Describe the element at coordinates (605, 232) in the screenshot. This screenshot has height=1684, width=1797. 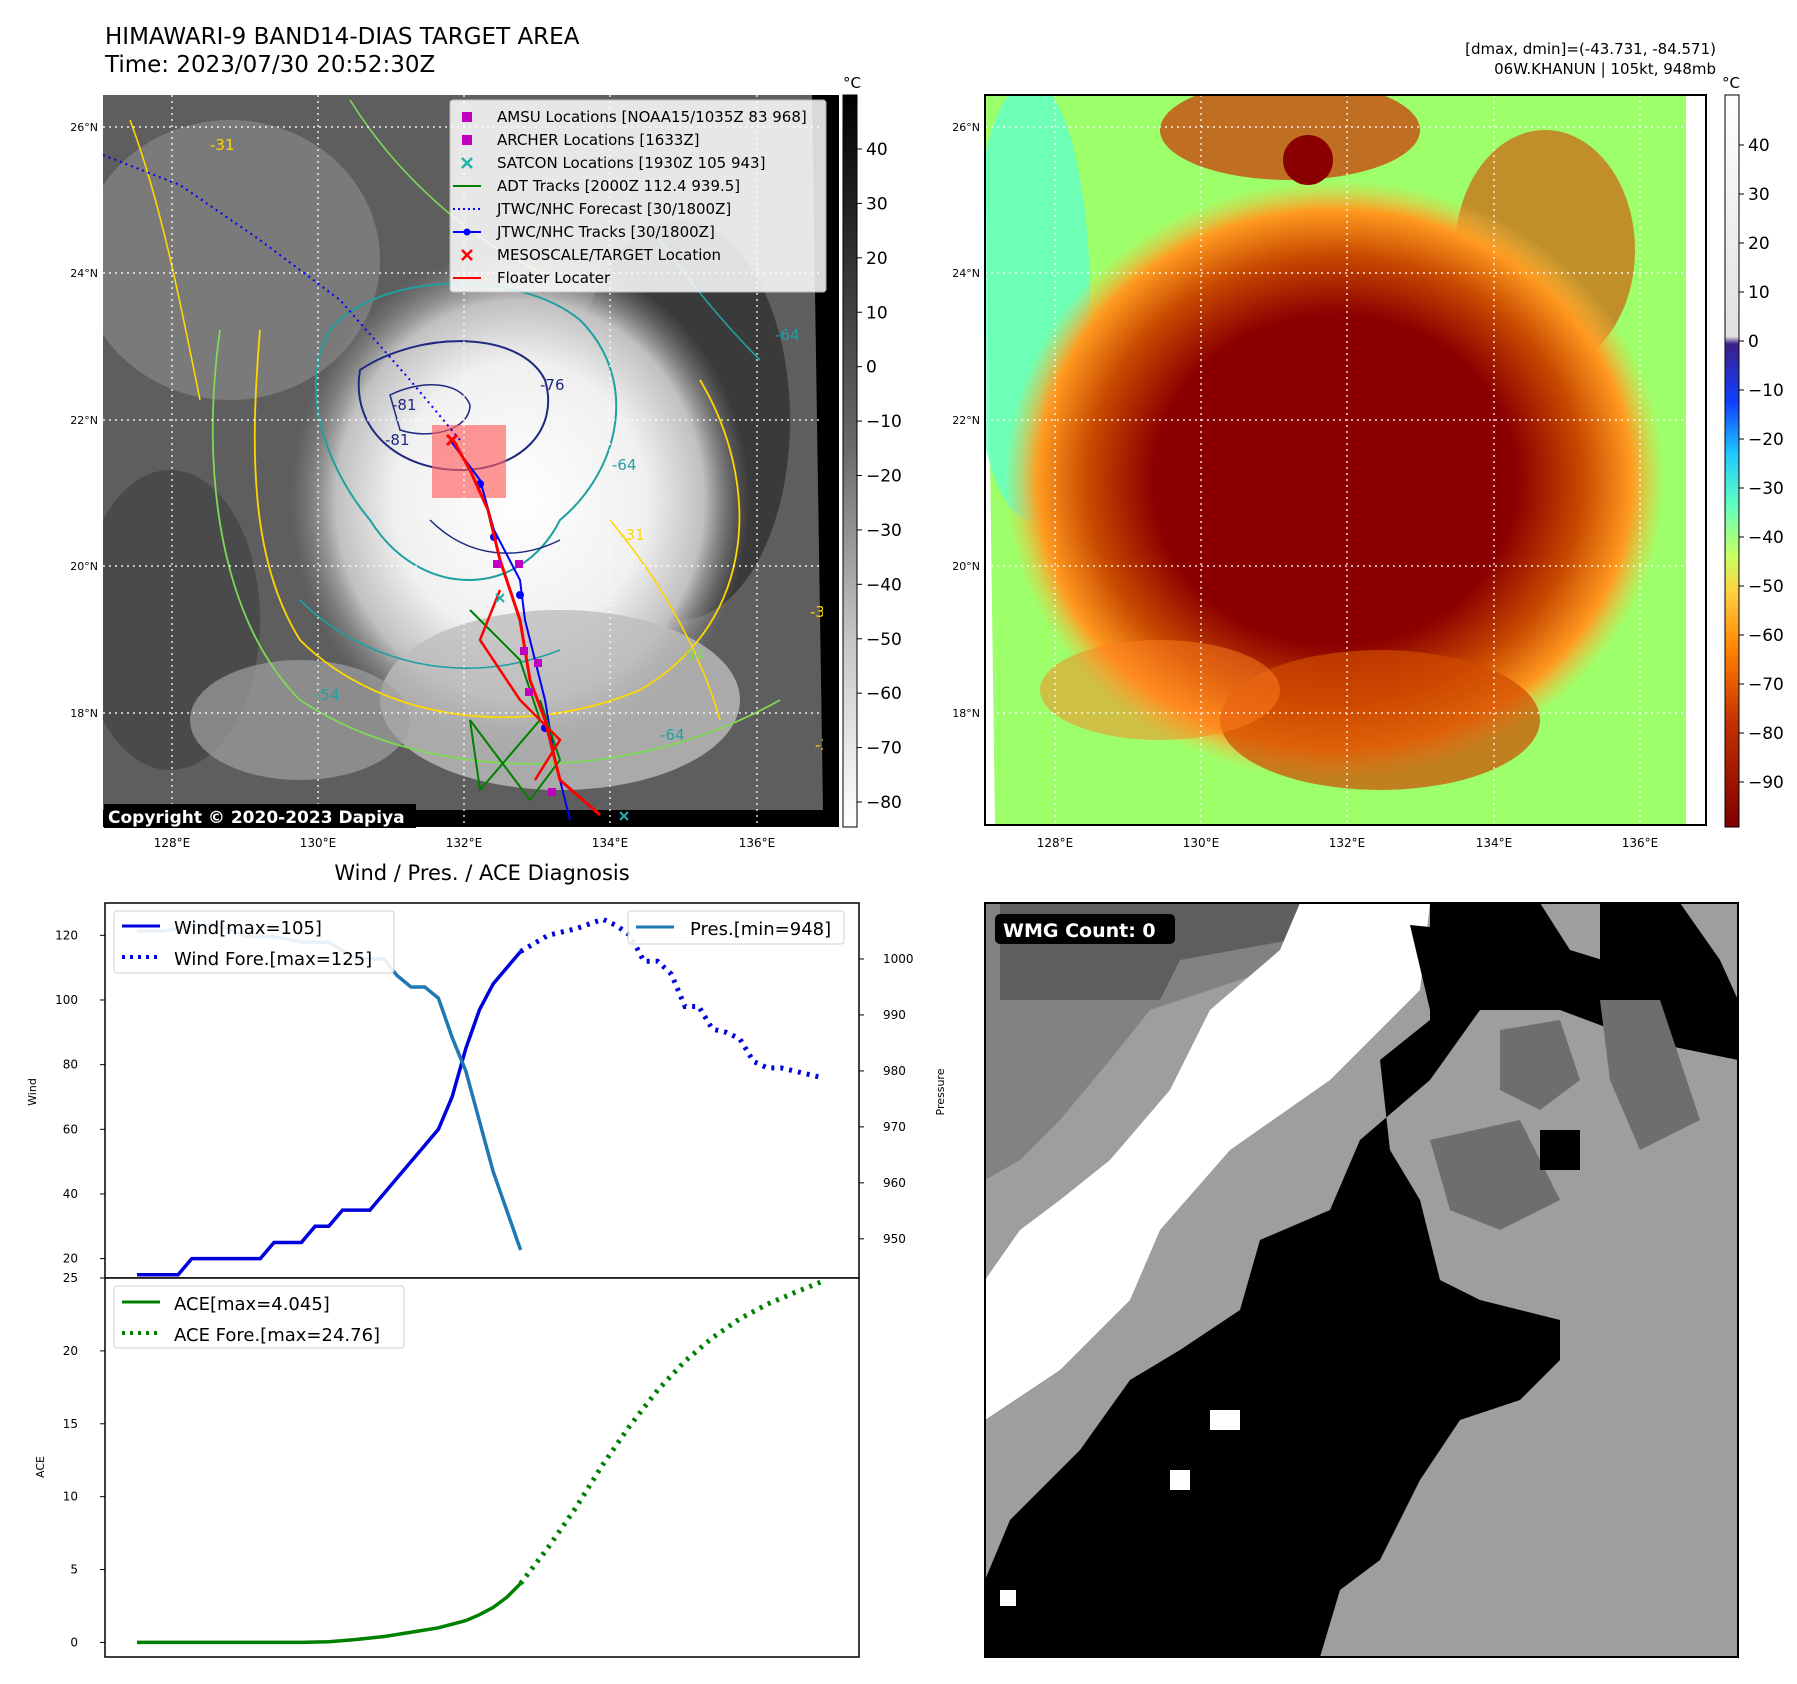
I see `legend-label: JTWC/NHC Tracks [30/1800Z]` at that location.